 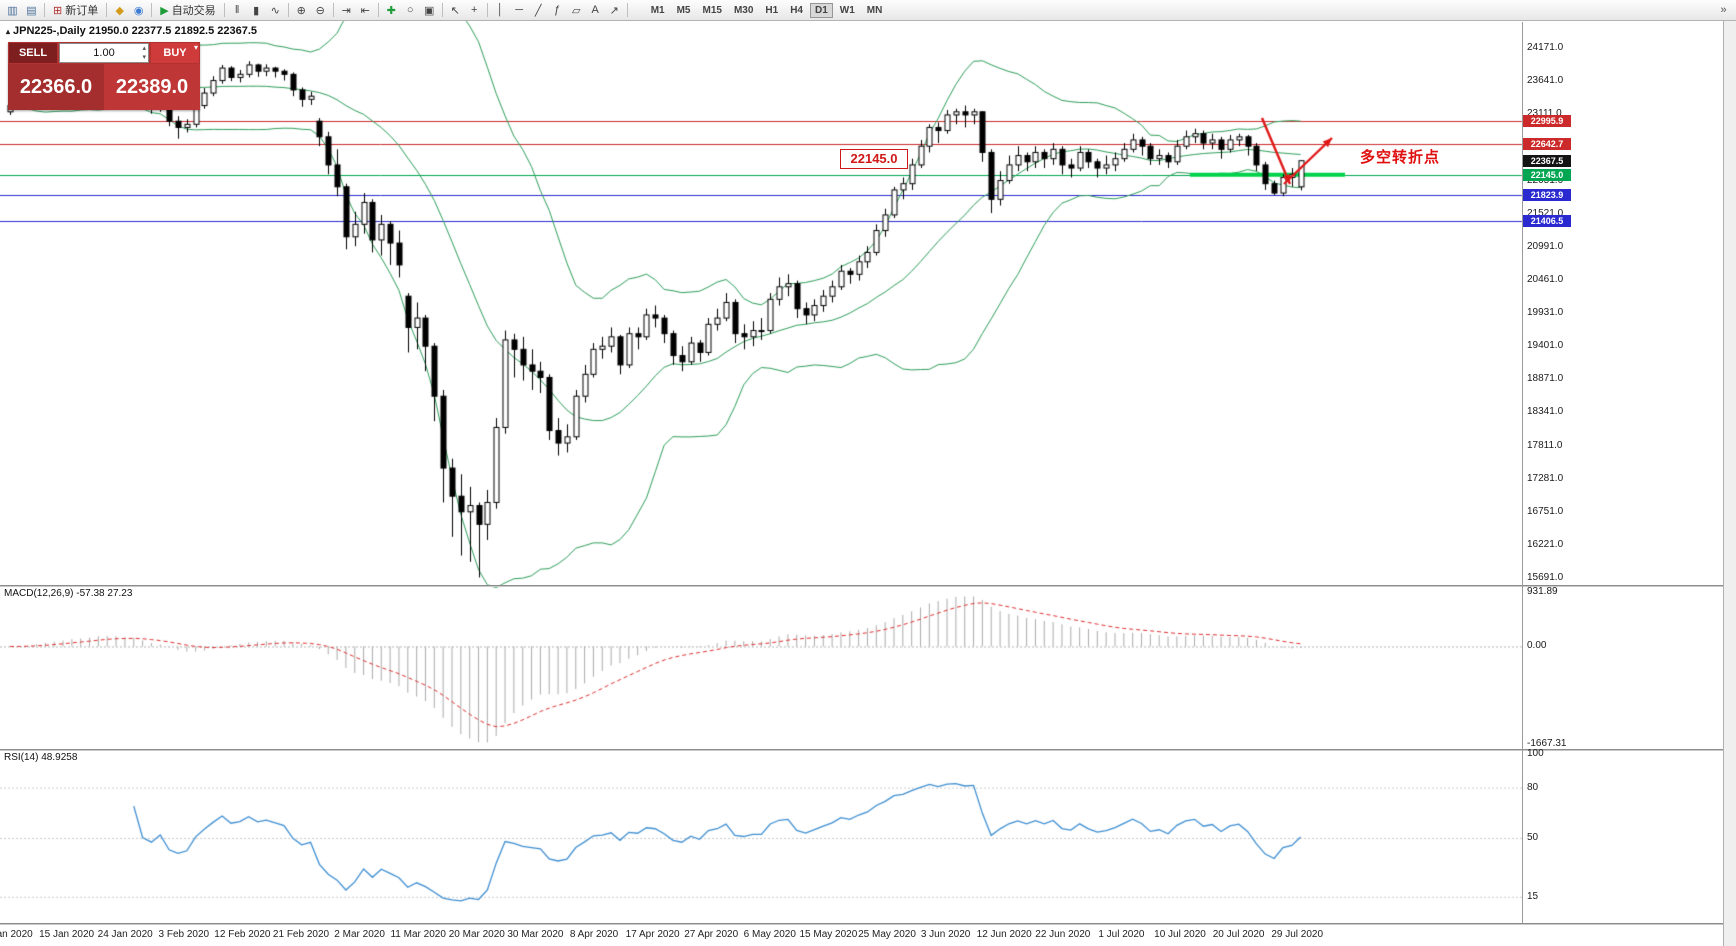 I want to click on x-axis-date-label: 20 Mar 2020, so click(x=476, y=934).